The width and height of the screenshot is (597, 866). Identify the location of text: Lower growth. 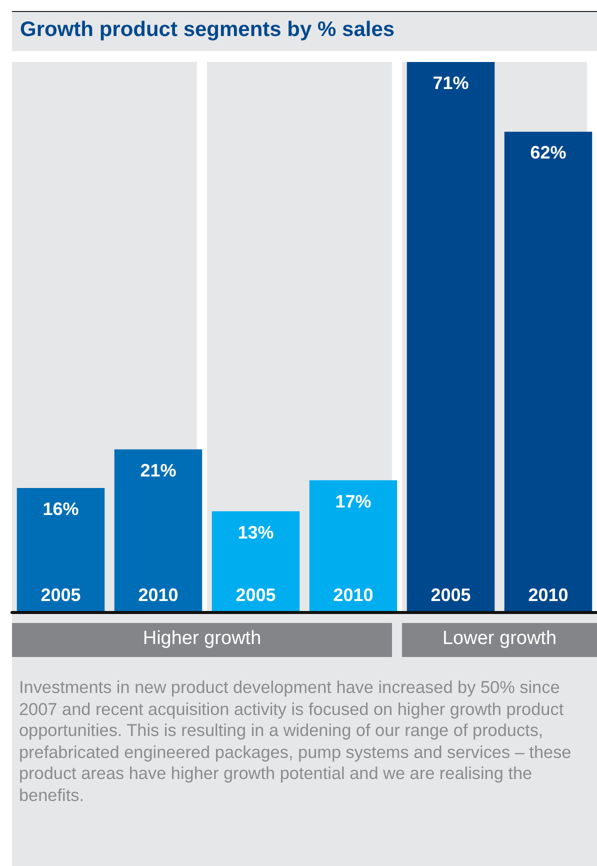
(499, 640).